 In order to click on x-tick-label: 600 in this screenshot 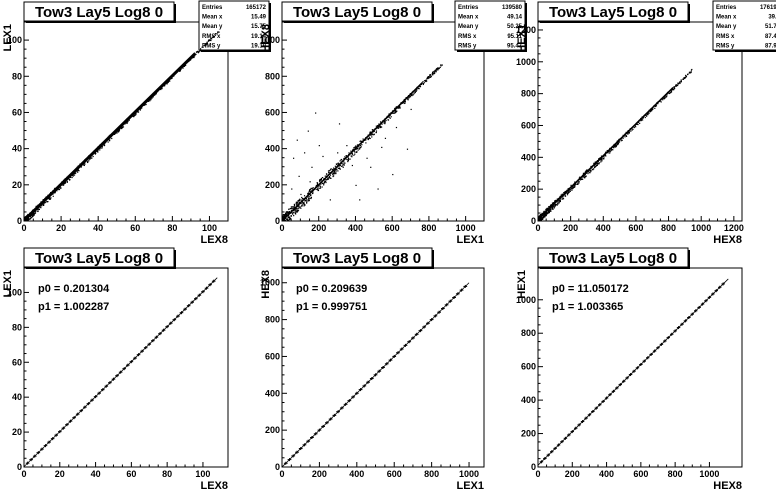, I will do `click(392, 228)`.